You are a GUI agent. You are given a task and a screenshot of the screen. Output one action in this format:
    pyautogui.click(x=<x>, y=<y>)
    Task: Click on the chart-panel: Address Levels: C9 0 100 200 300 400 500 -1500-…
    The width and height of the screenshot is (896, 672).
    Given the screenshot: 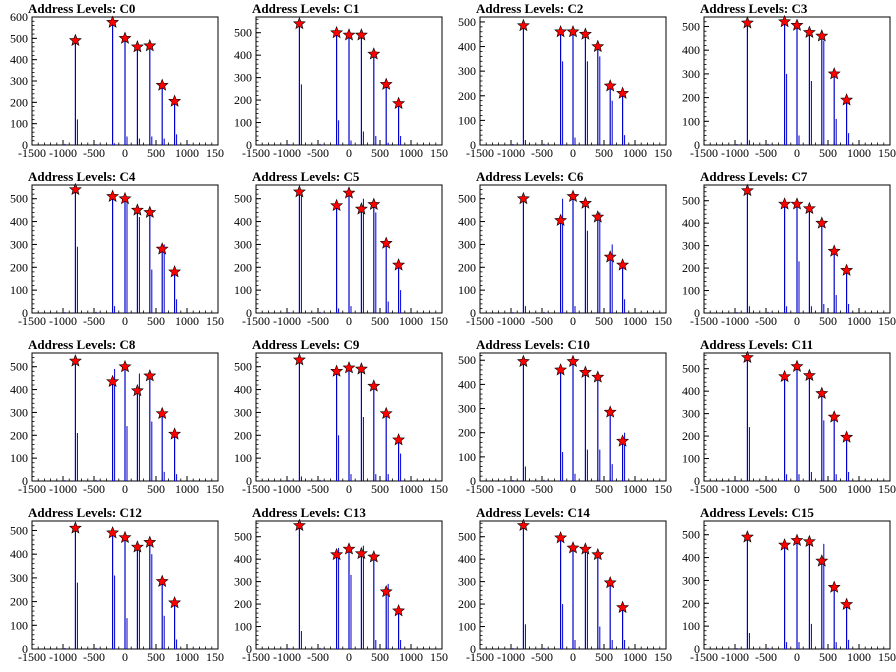 What is the action you would take?
    pyautogui.click(x=336, y=420)
    